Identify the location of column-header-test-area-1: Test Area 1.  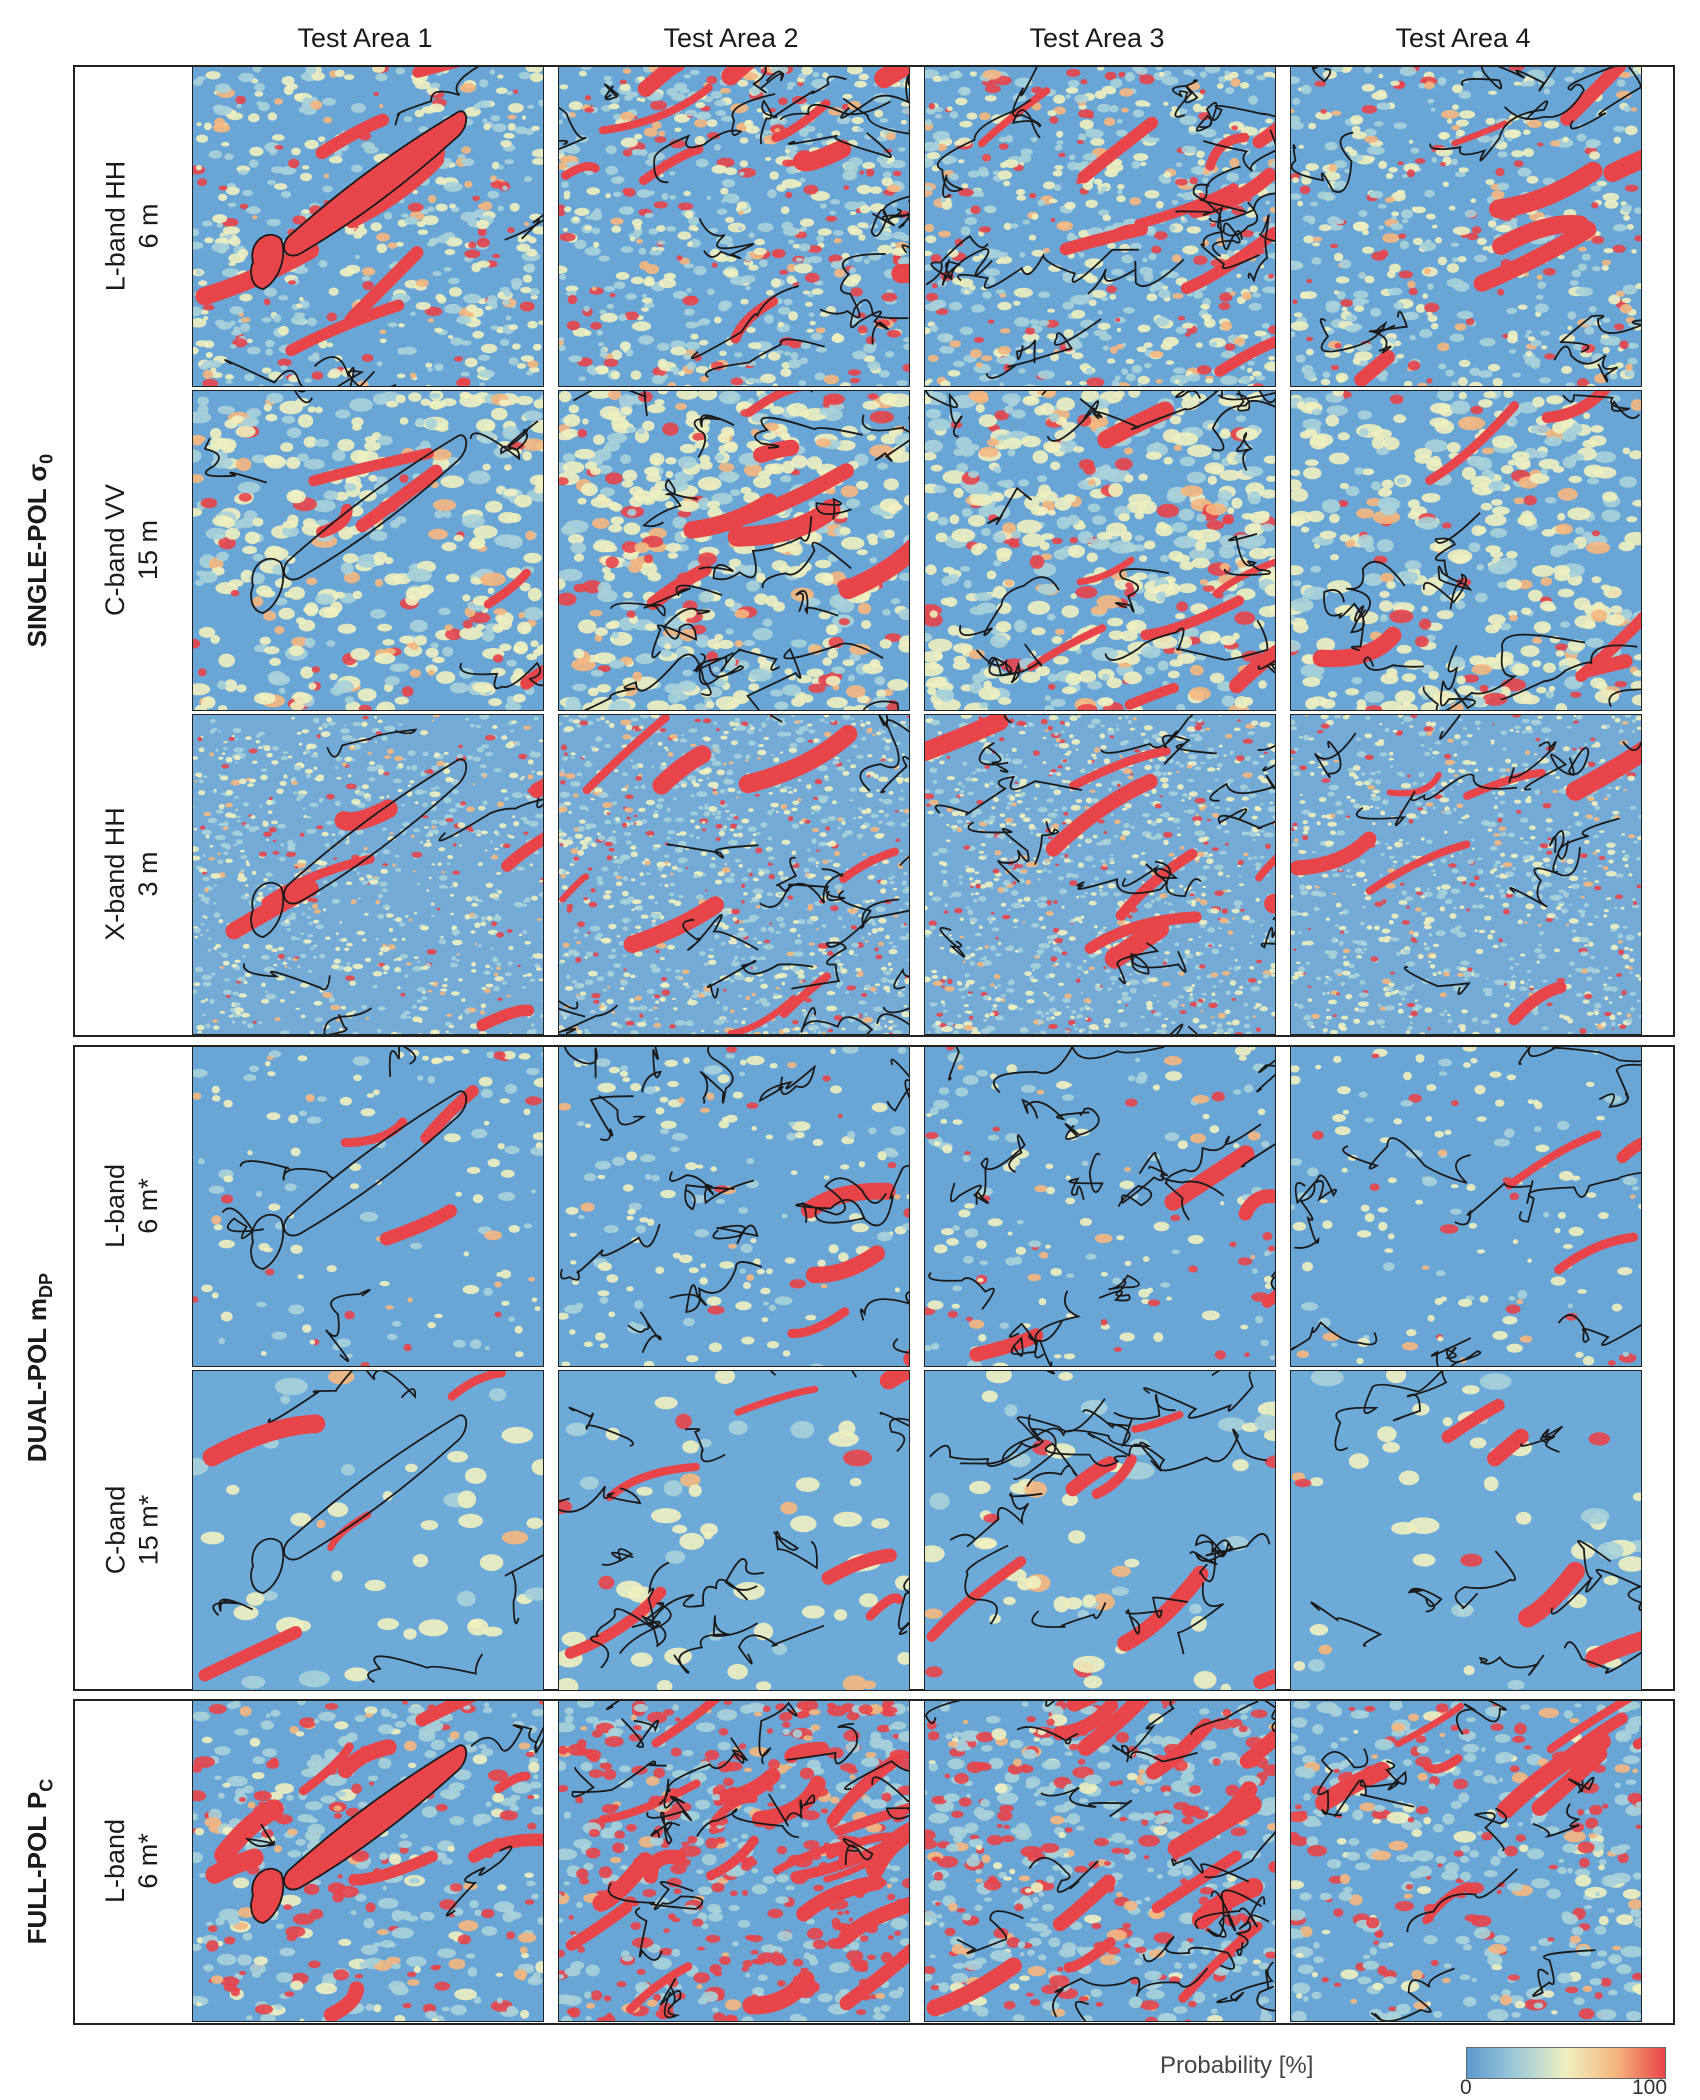
(365, 38).